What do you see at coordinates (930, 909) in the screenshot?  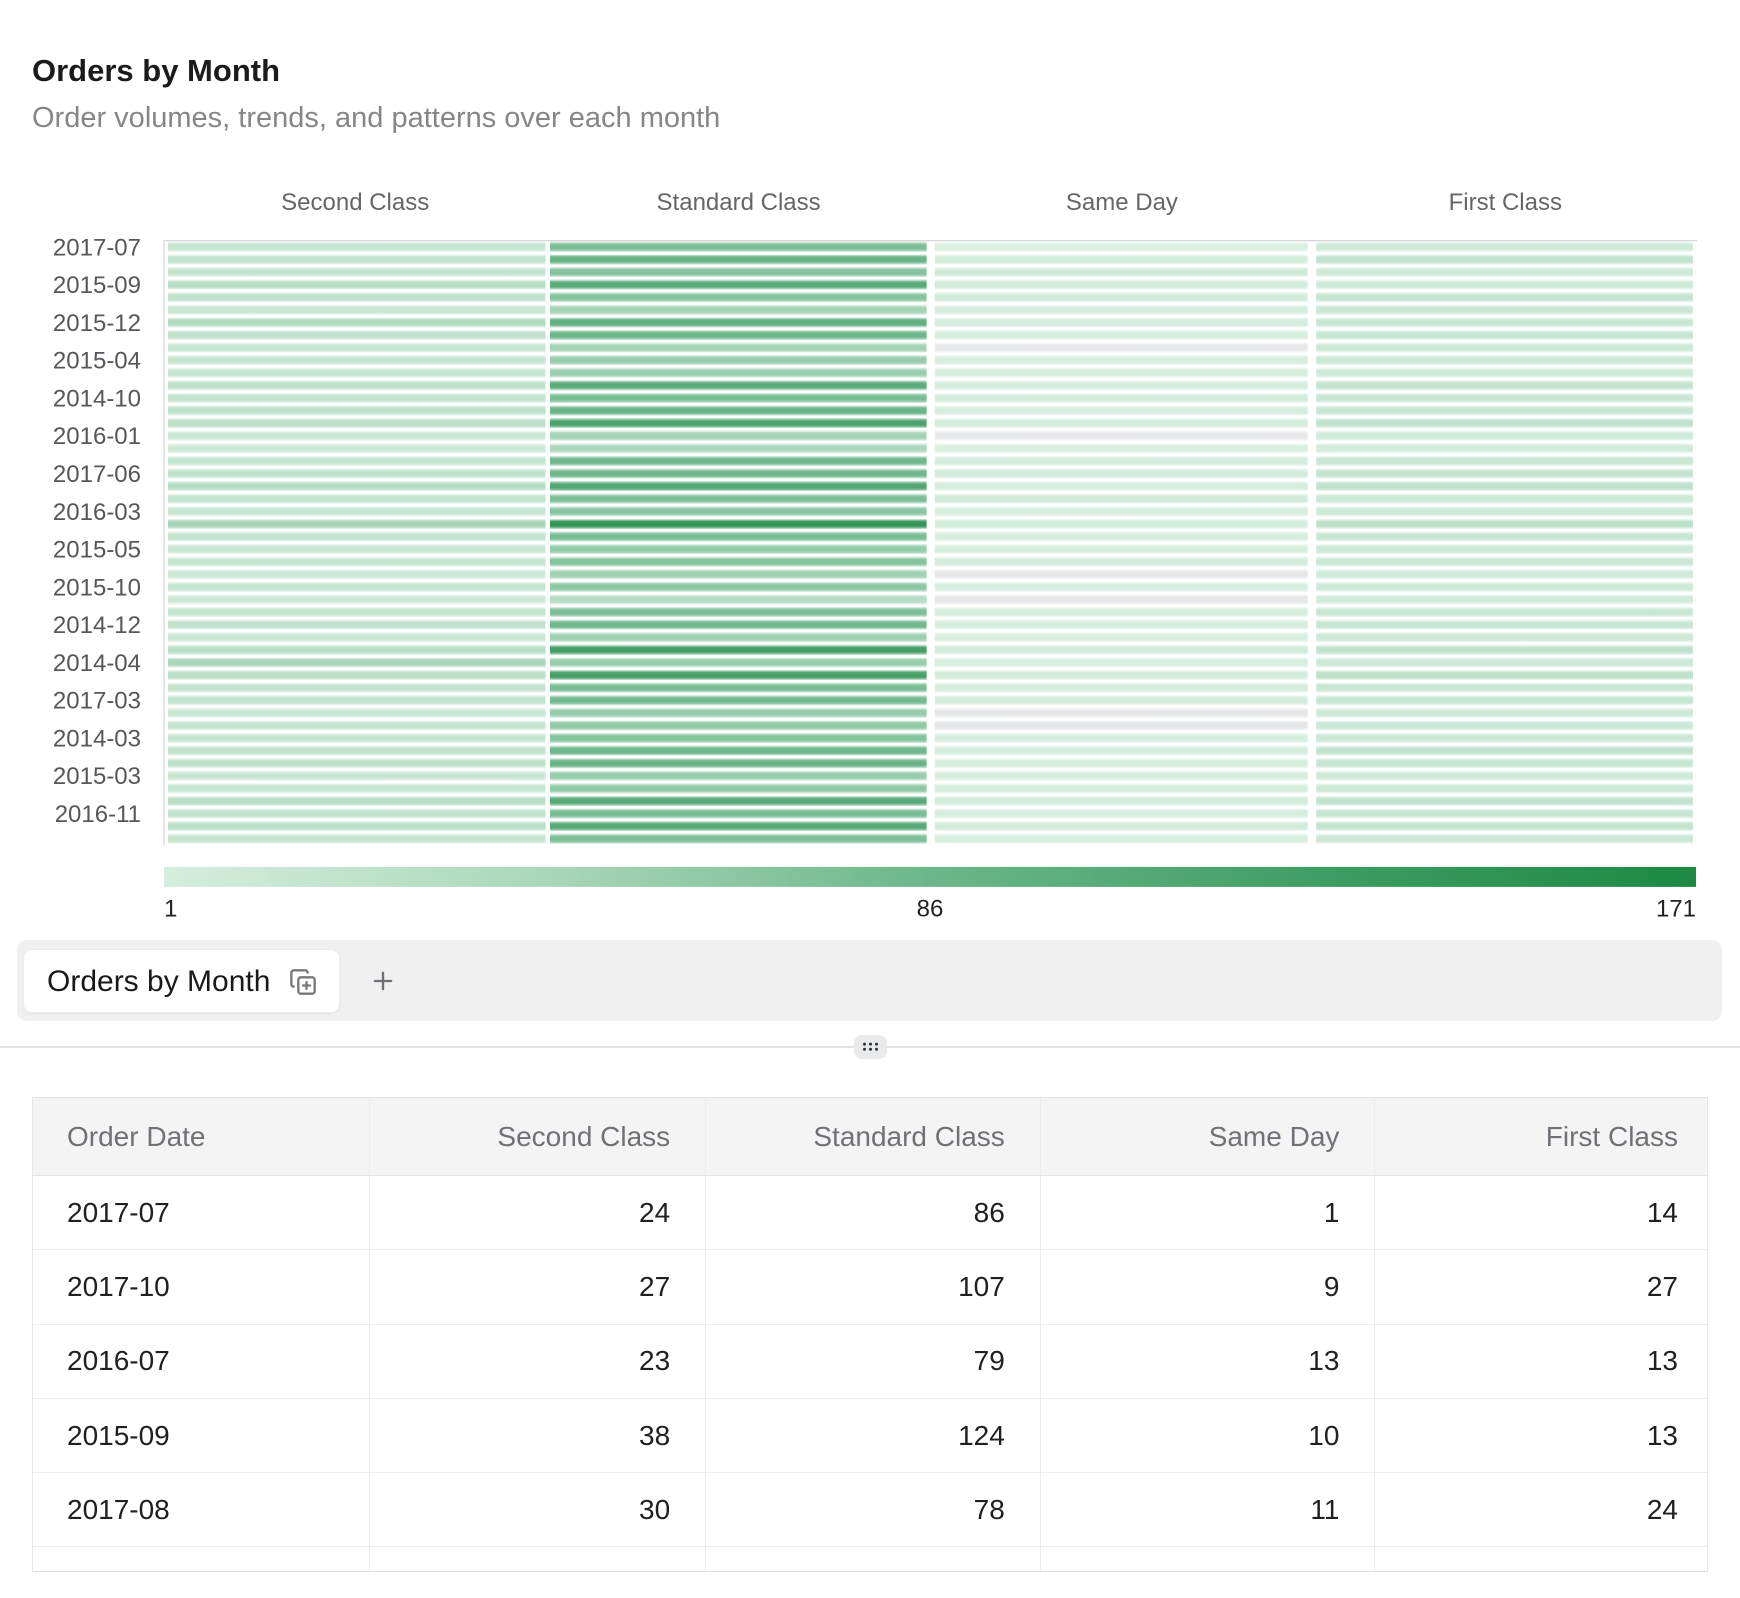 I see `svg-text: 86` at bounding box center [930, 909].